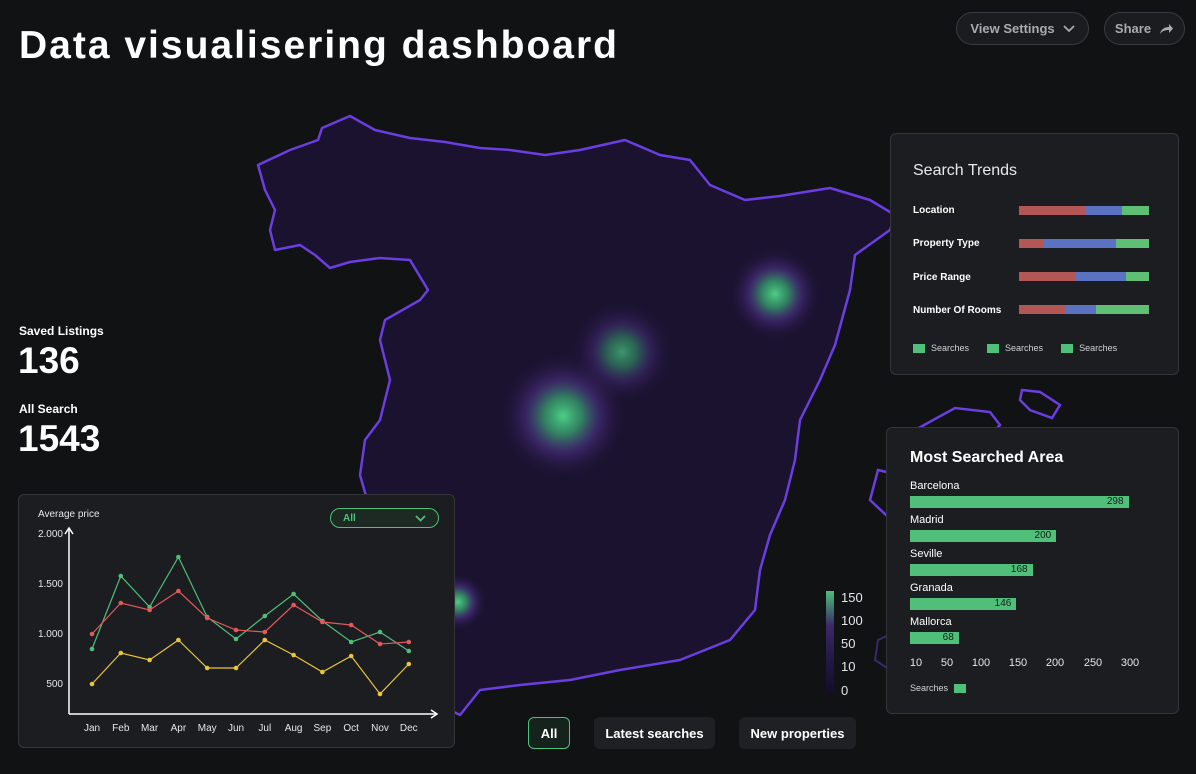 The image size is (1196, 774). I want to click on area-bar: 200, so click(983, 536).